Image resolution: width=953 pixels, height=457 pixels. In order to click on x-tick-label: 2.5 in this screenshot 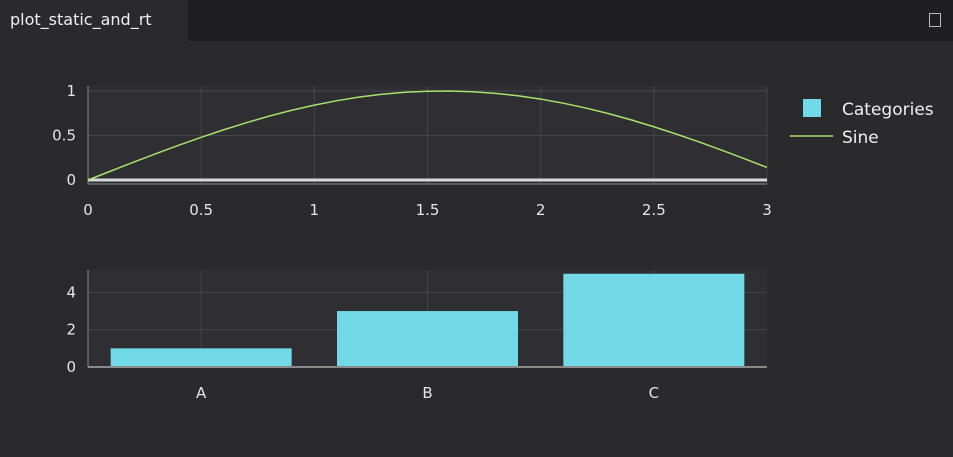, I will do `click(654, 210)`.